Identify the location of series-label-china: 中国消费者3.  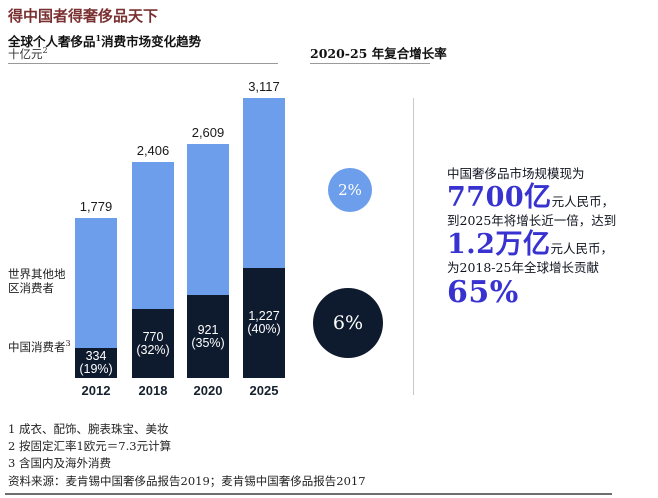
(39, 346).